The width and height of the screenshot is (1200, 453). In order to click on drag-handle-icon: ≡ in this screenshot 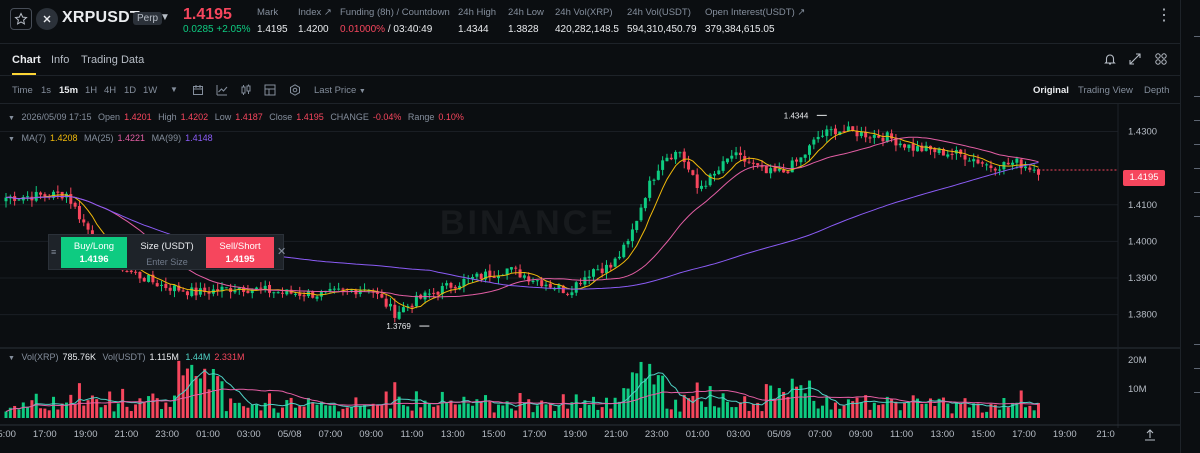, I will do `click(54, 252)`.